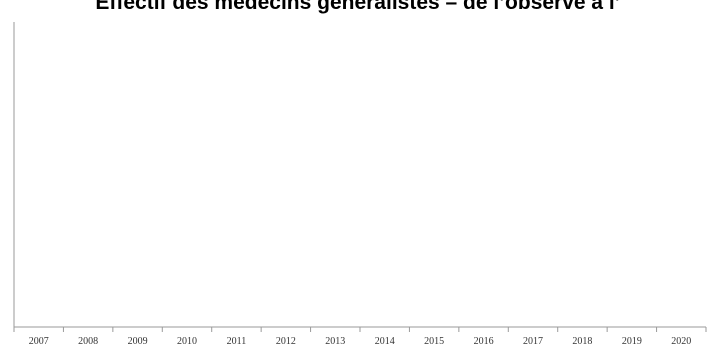 The image size is (716, 349). Describe the element at coordinates (360, 329) in the screenshot. I see `x-ticks` at that location.